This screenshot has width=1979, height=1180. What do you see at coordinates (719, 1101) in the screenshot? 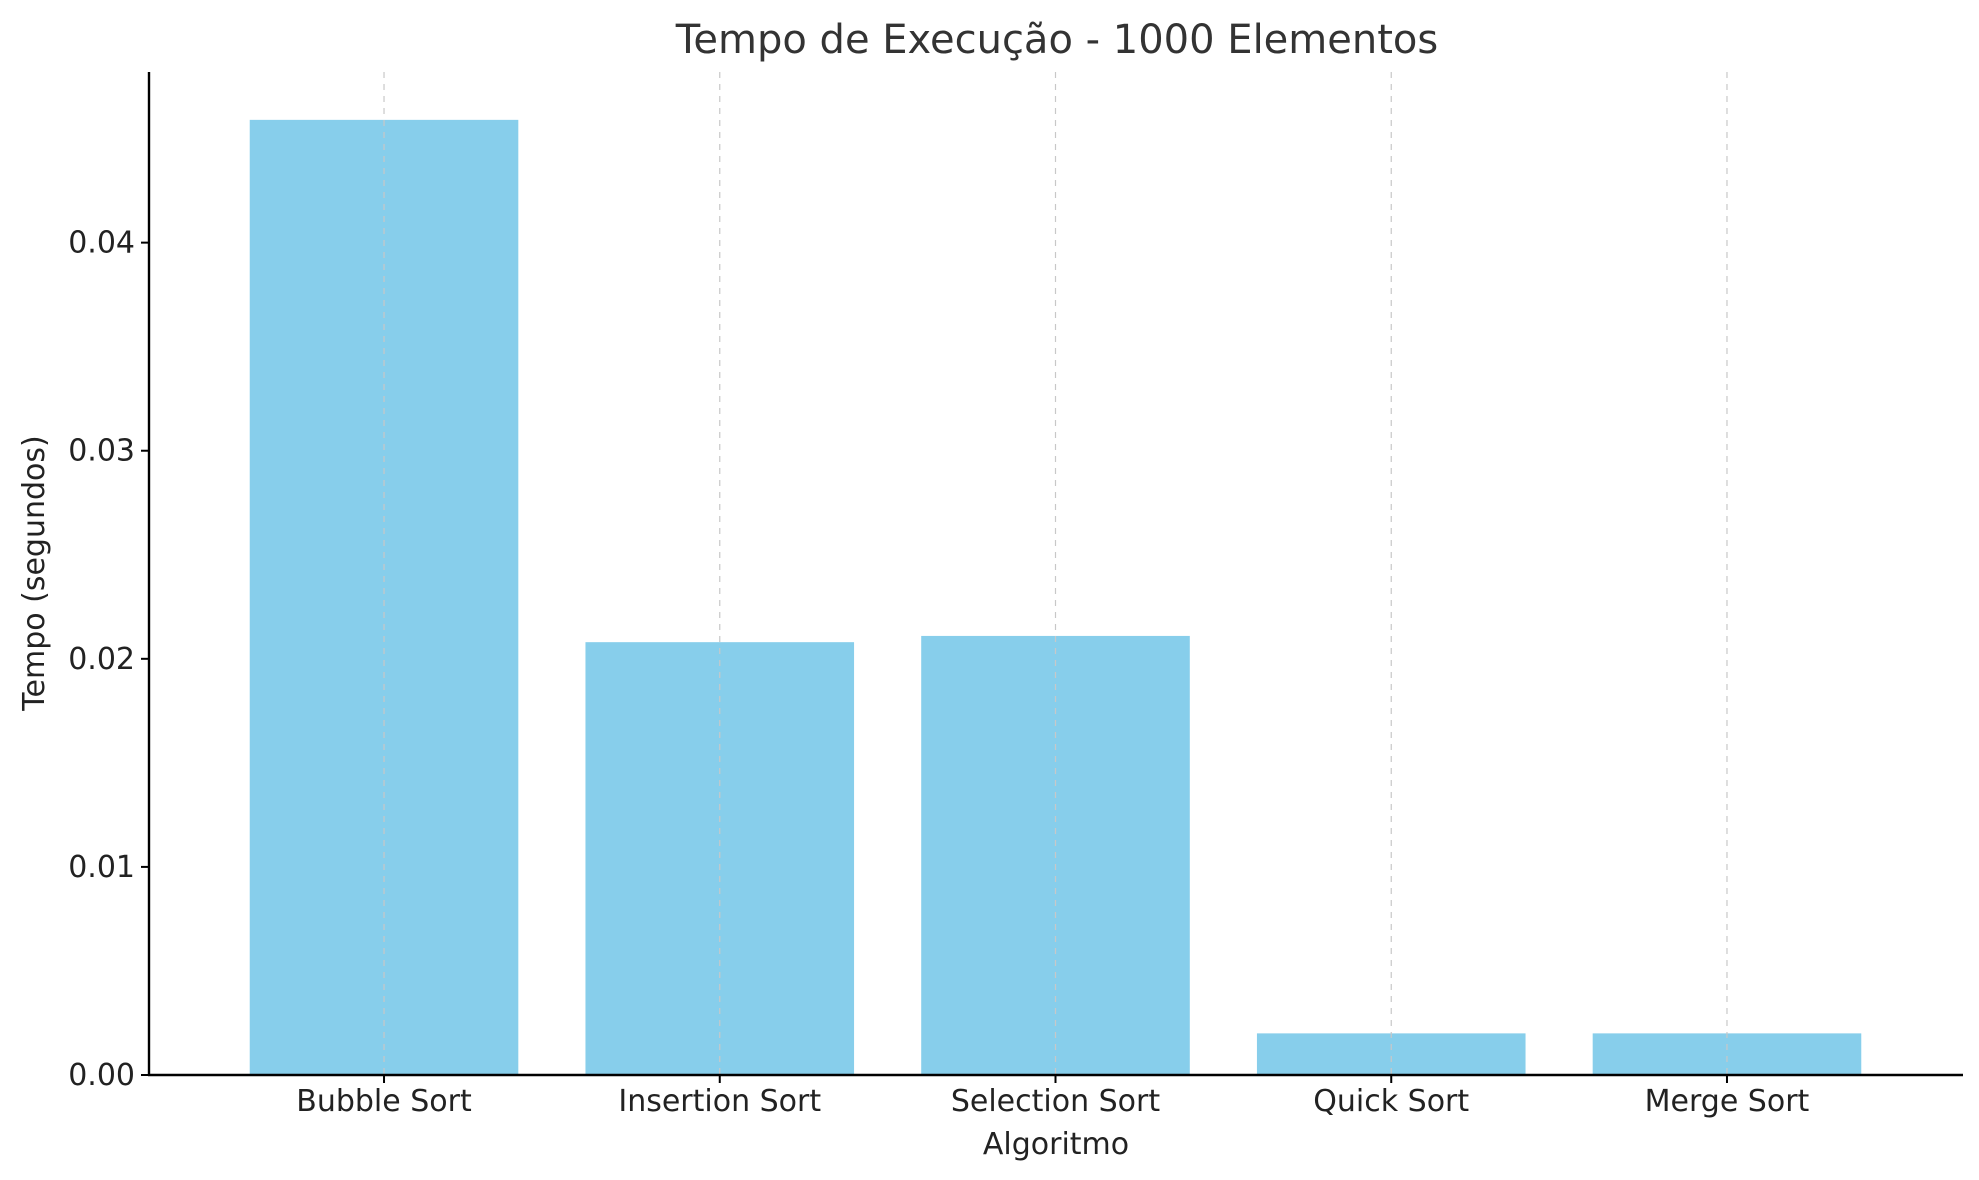
I see `x-tick-label: Insertion Sort` at bounding box center [719, 1101].